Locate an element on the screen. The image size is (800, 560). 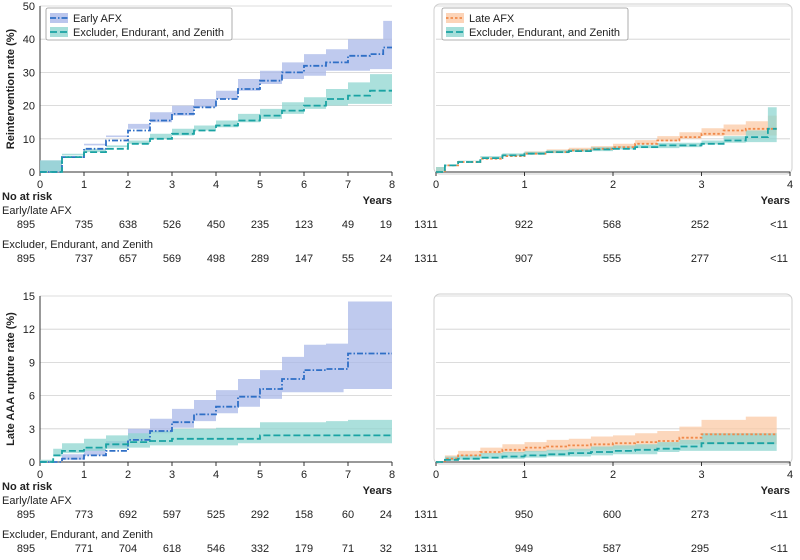
risk-value-early: 737 is located at coordinates (84, 259).